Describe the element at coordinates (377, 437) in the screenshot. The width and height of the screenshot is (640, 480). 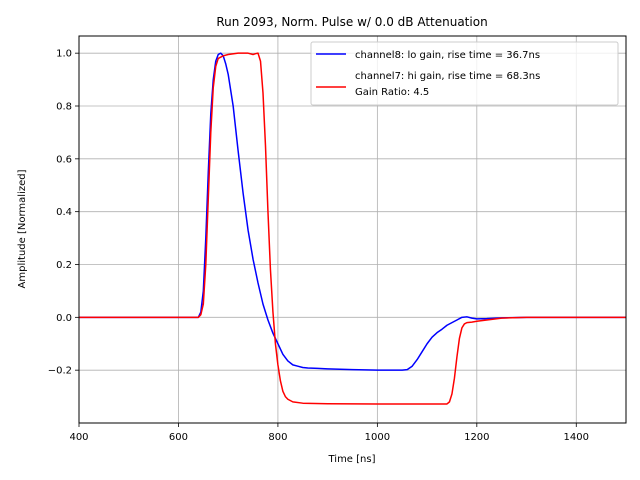
I see `x-tick-label: 1000` at that location.